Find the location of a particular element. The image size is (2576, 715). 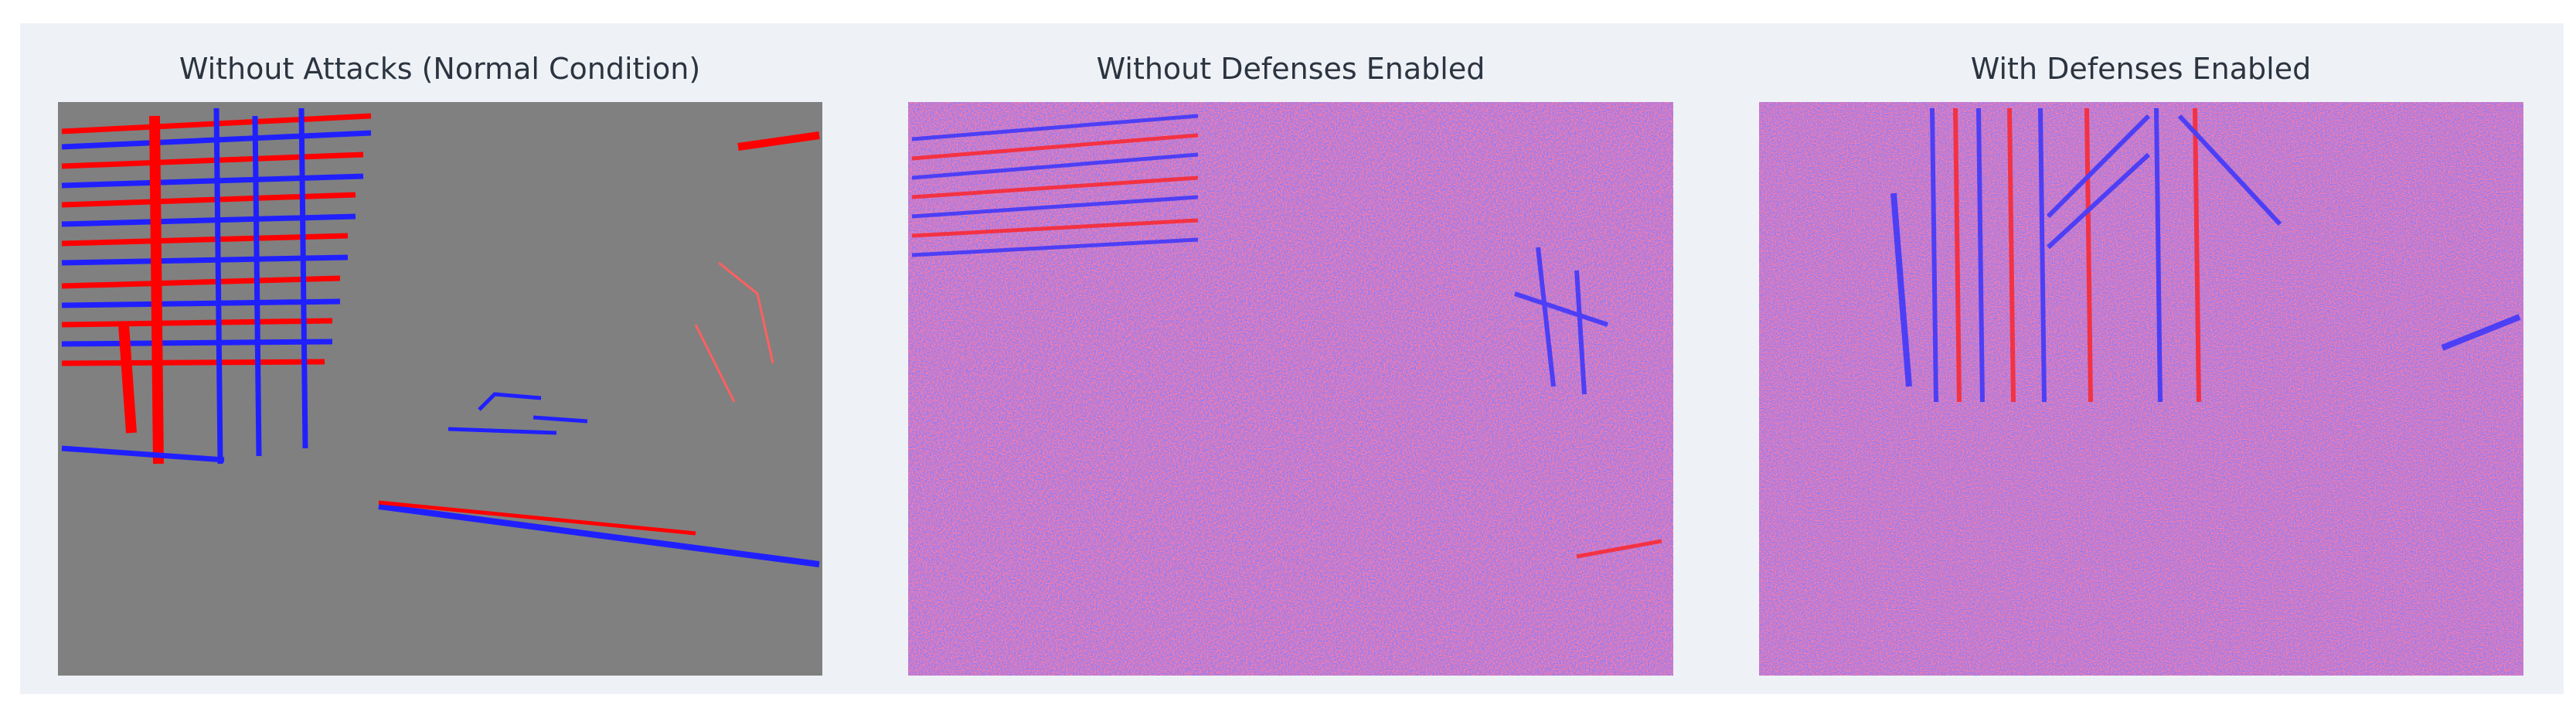

panel-title: Without Attacks (Normal Condition) is located at coordinates (439, 69).